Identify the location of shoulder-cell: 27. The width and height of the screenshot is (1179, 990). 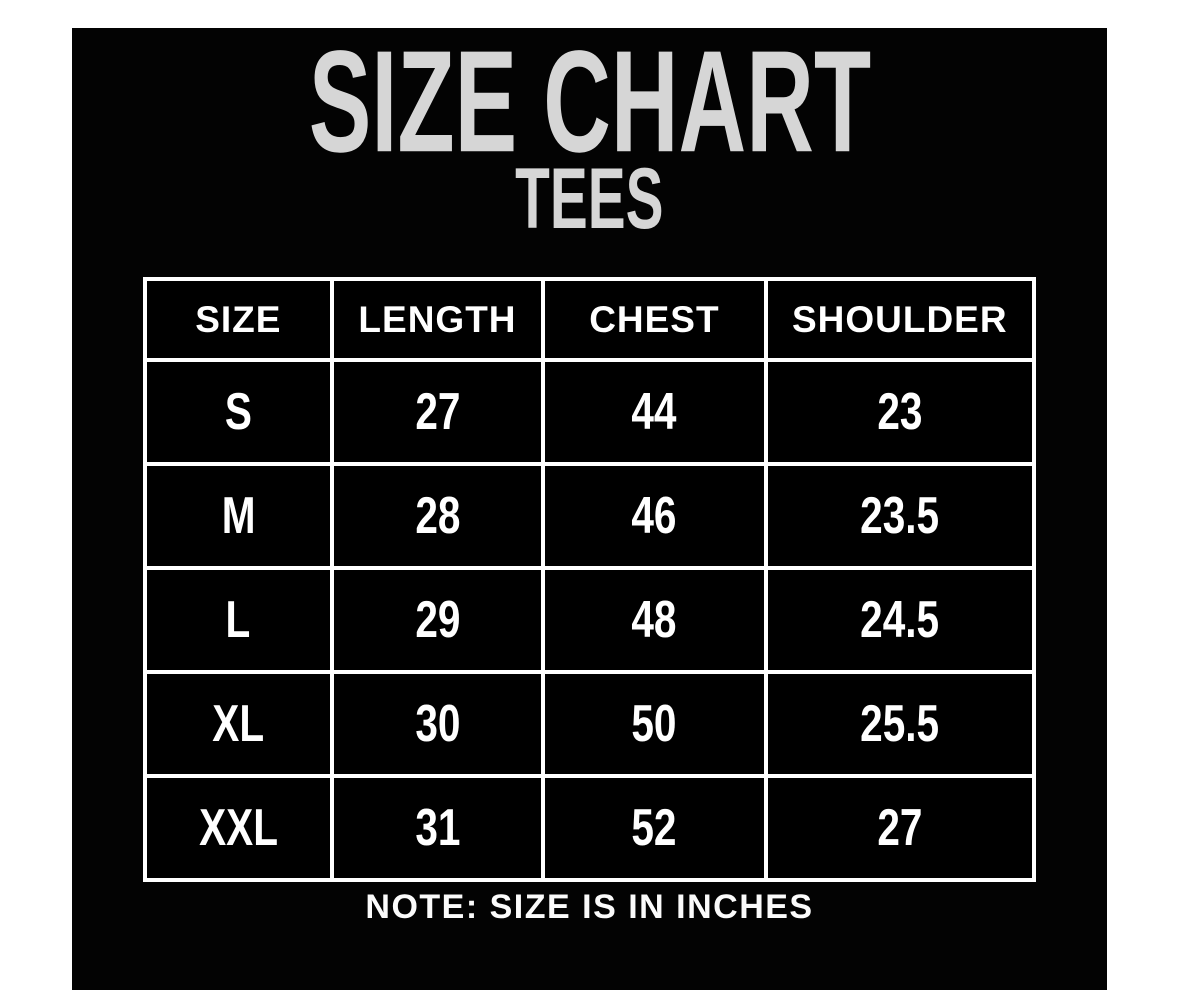
(900, 828).